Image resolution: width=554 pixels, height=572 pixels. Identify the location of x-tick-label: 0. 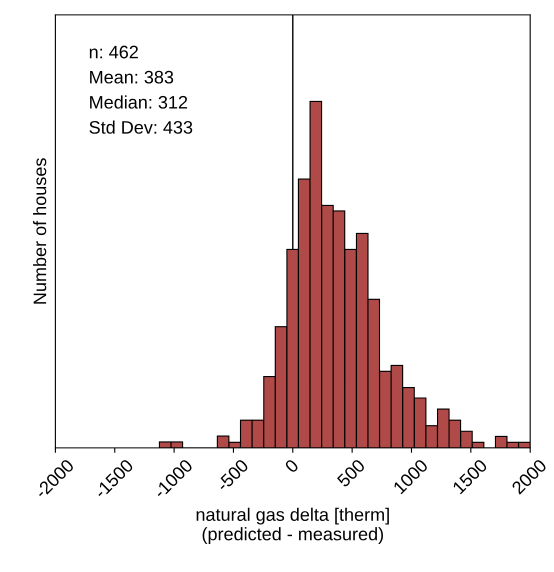
(292, 466).